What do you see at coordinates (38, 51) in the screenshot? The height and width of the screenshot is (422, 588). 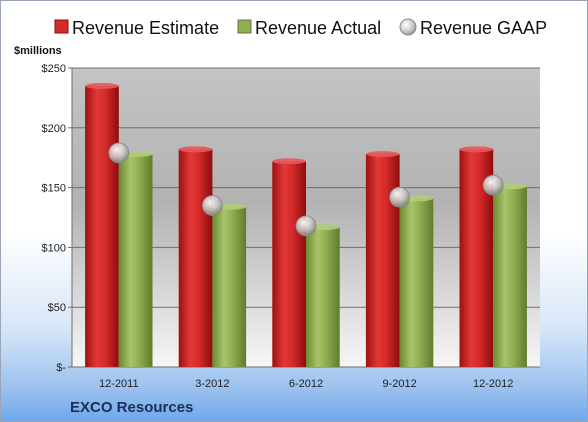 I see `y-axis-unit-label: $millions` at bounding box center [38, 51].